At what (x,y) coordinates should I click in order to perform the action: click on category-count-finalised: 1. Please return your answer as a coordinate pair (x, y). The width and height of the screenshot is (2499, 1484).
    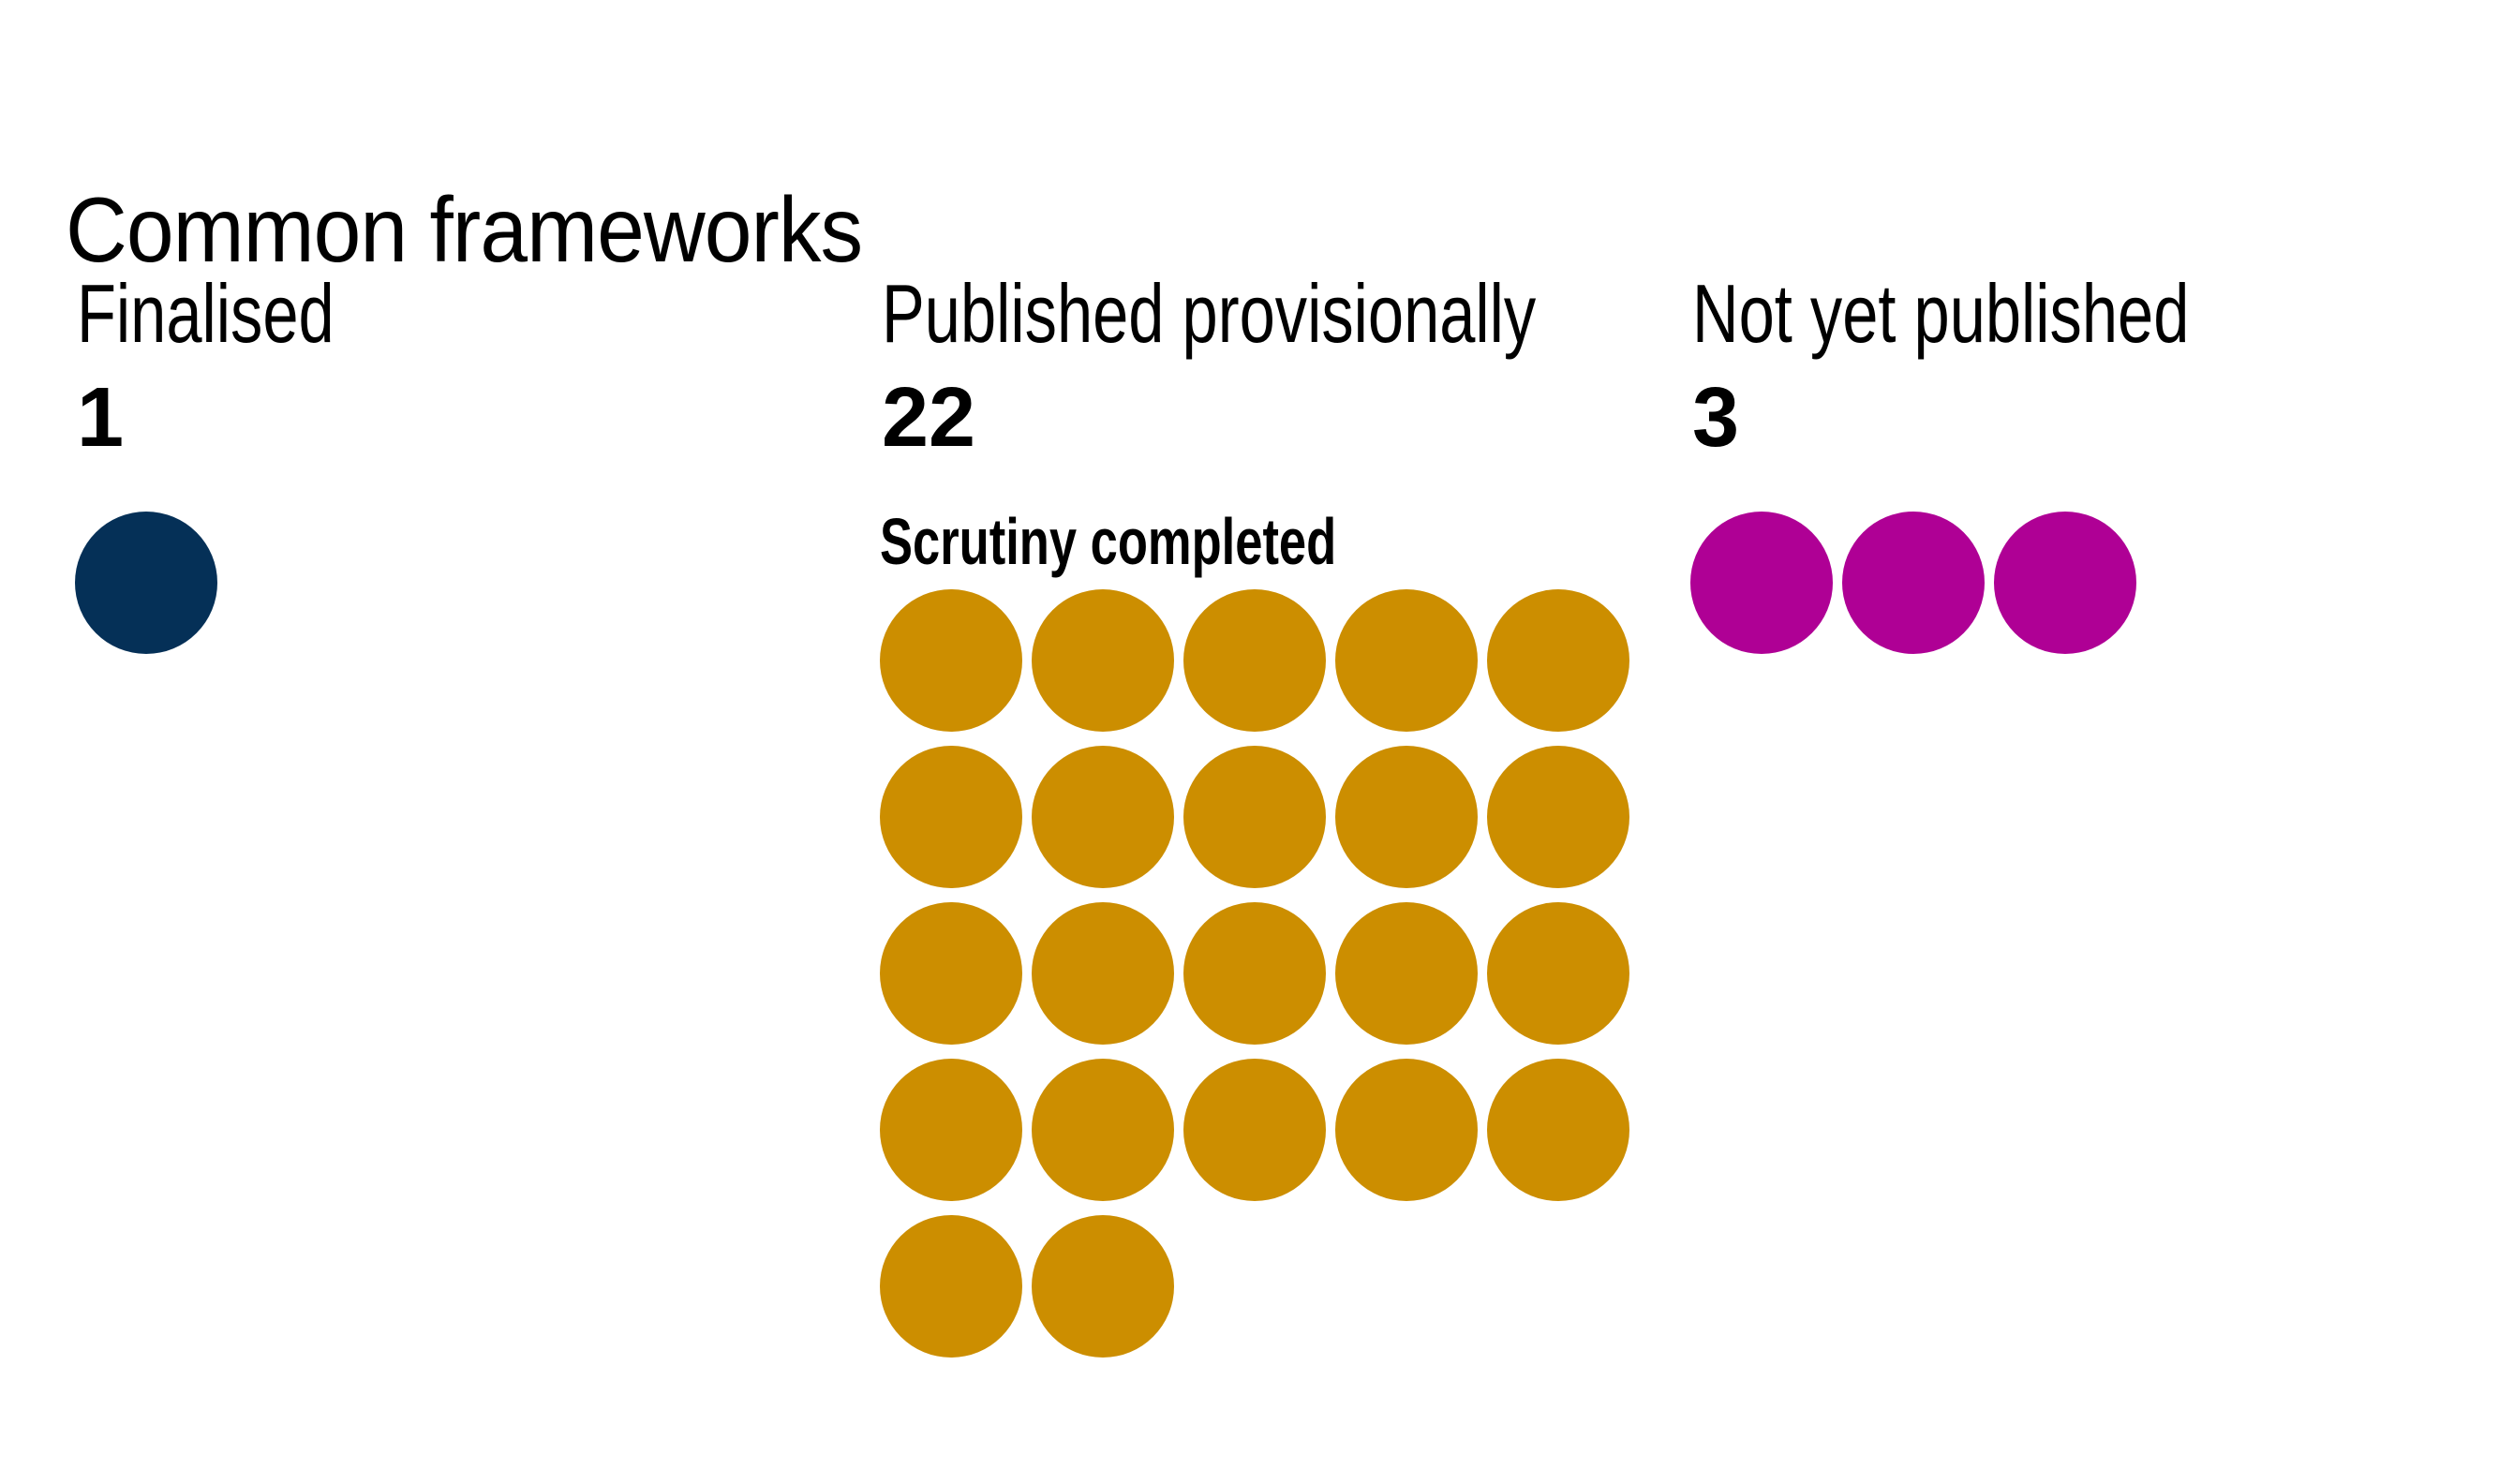
    Looking at the image, I should click on (101, 418).